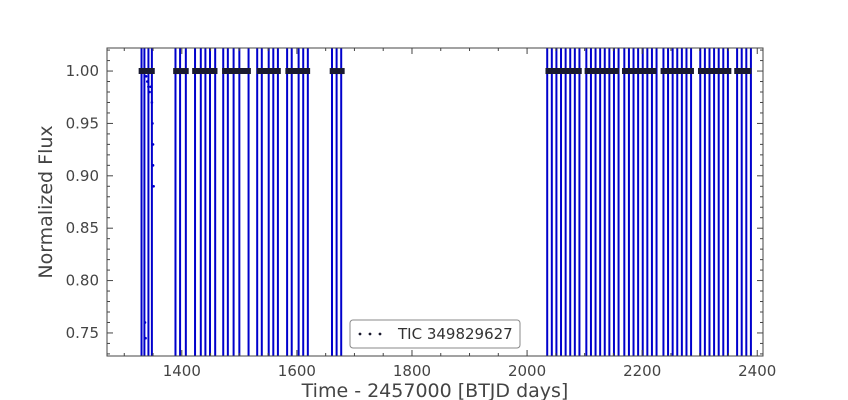 The image size is (848, 400). What do you see at coordinates (82, 228) in the screenshot?
I see `y-tick-label: 0.85` at bounding box center [82, 228].